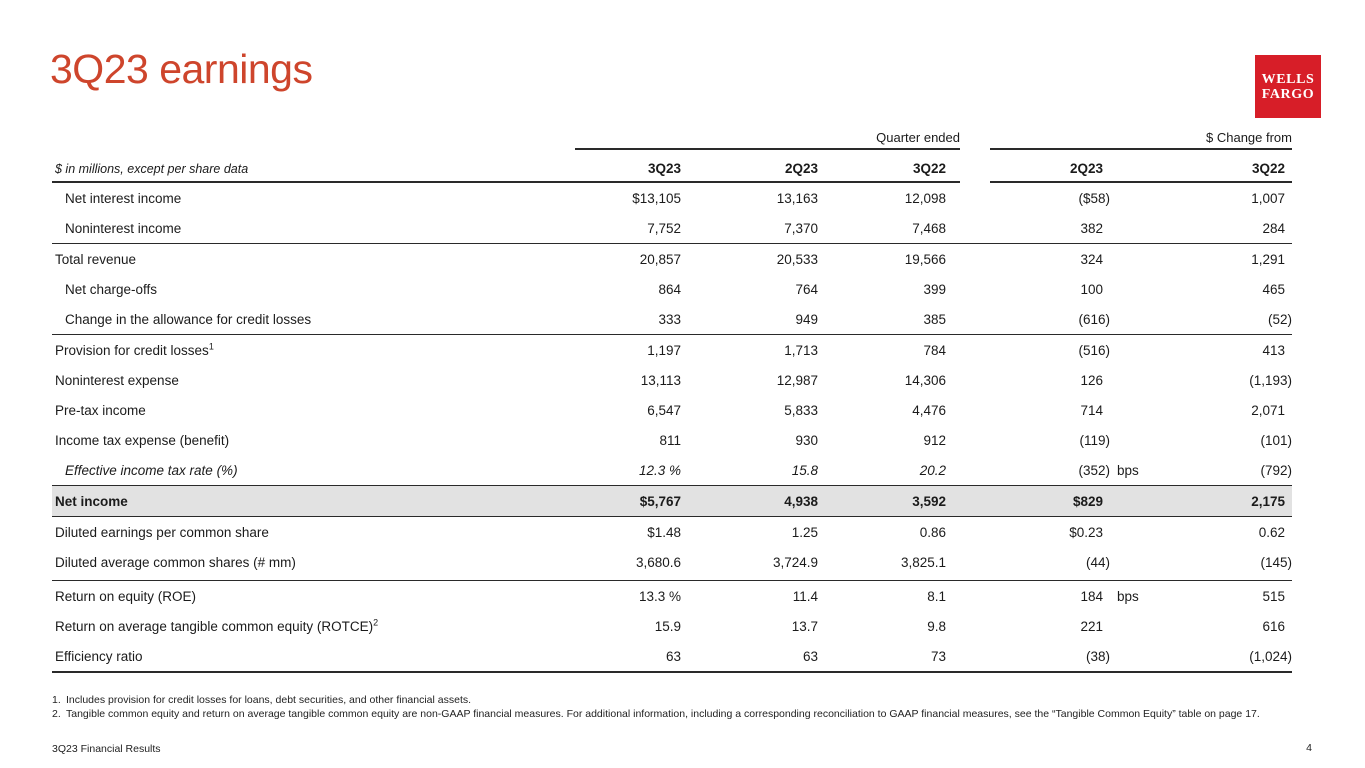  What do you see at coordinates (932, 470) in the screenshot?
I see `cell-3q22: 20.2` at bounding box center [932, 470].